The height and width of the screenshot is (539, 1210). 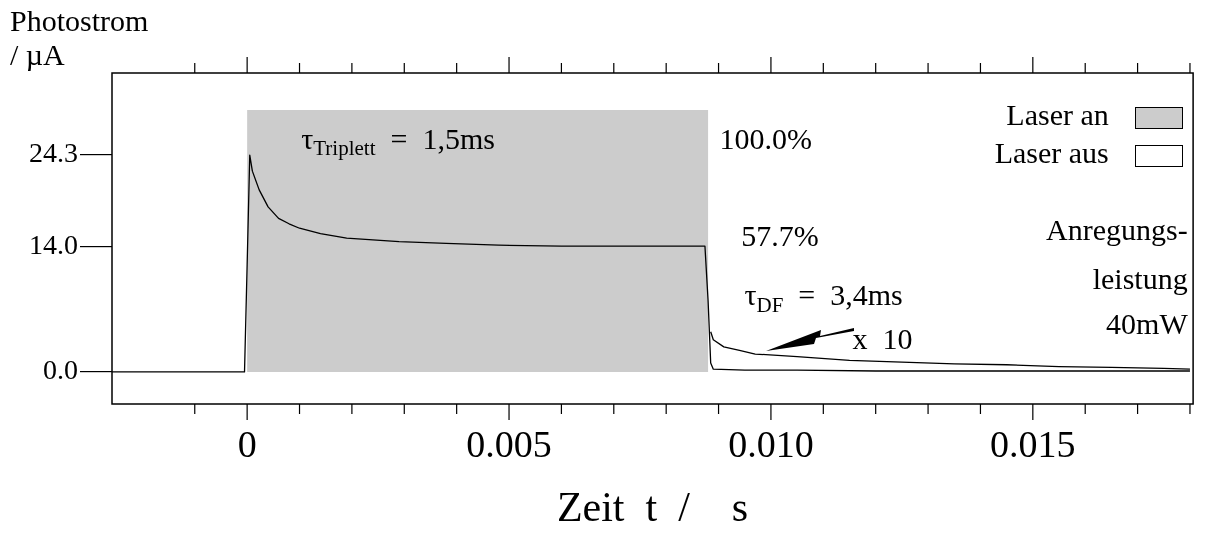 I want to click on y-axis-title: Photostrom / µA, so click(x=79, y=38).